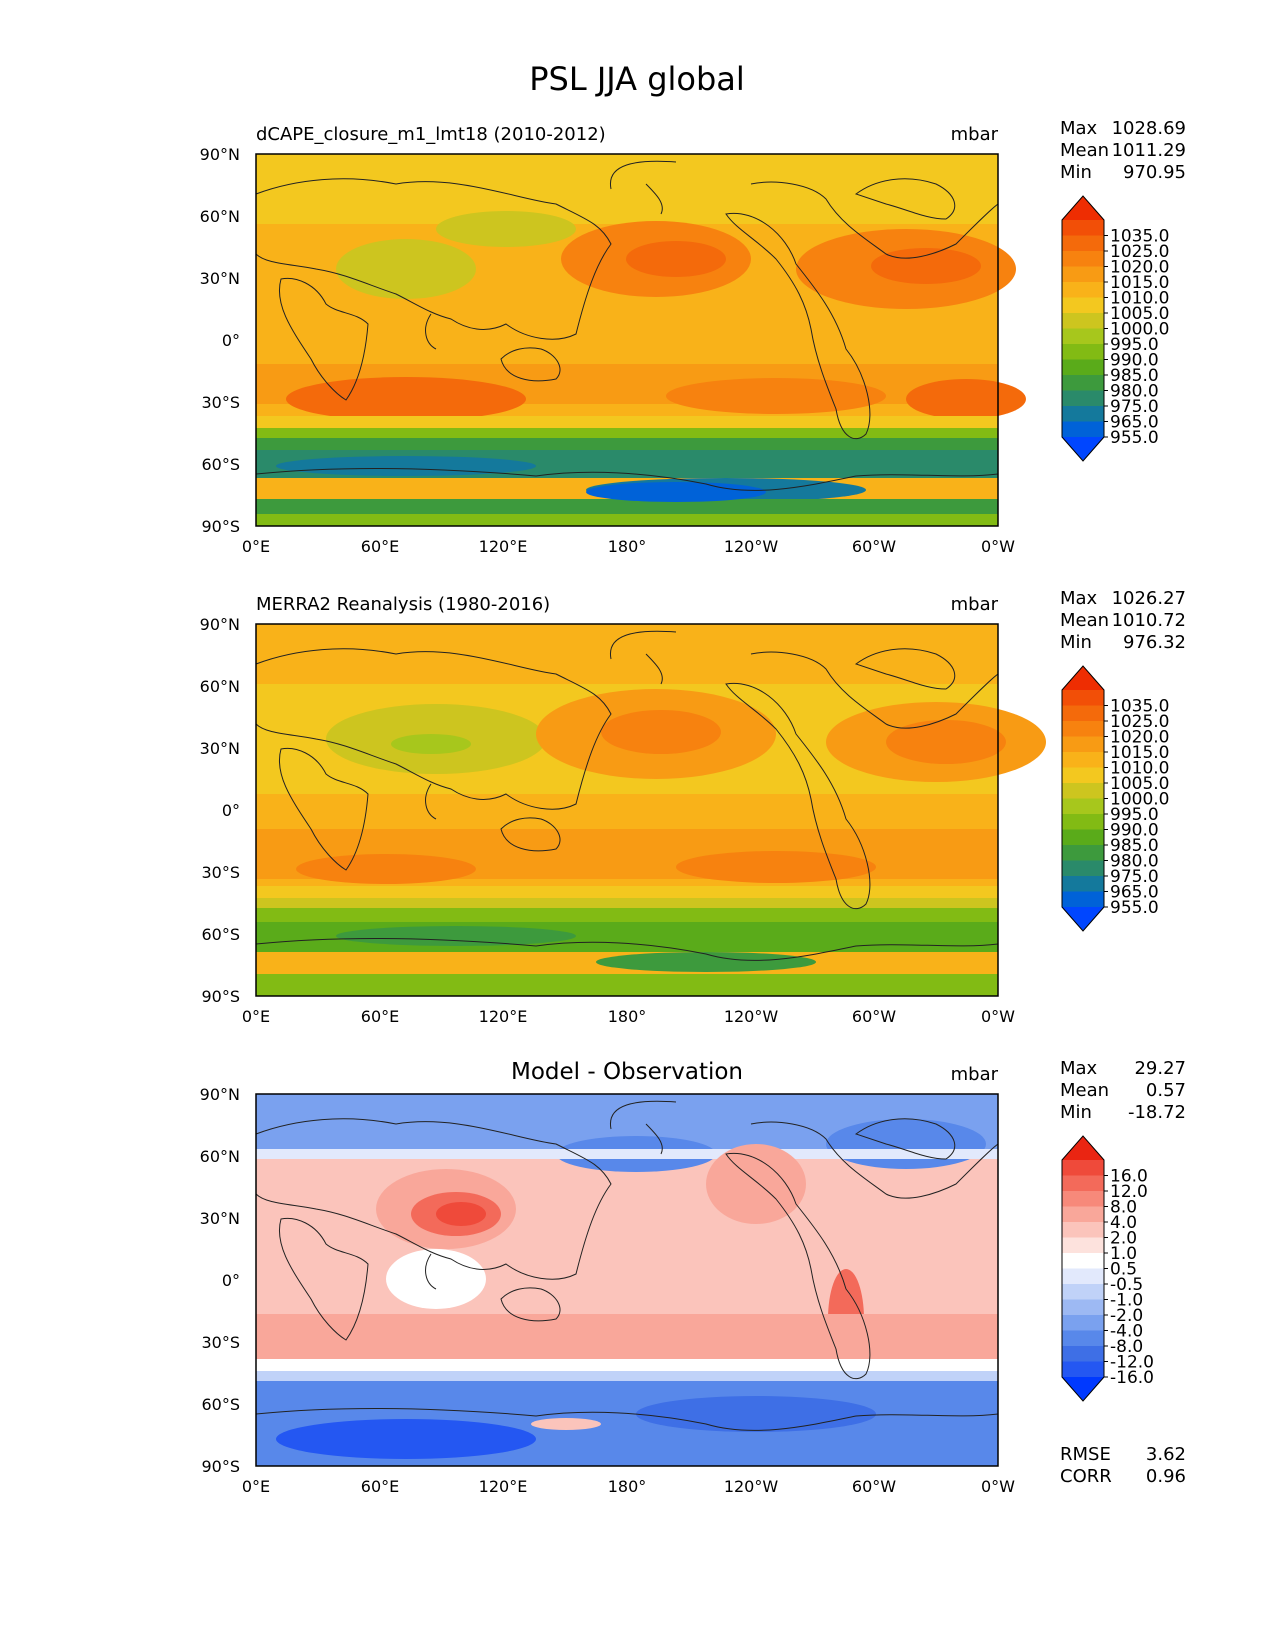 The width and height of the screenshot is (1275, 1650). What do you see at coordinates (1083, 678) in the screenshot?
I see `colorbar-extend-max` at bounding box center [1083, 678].